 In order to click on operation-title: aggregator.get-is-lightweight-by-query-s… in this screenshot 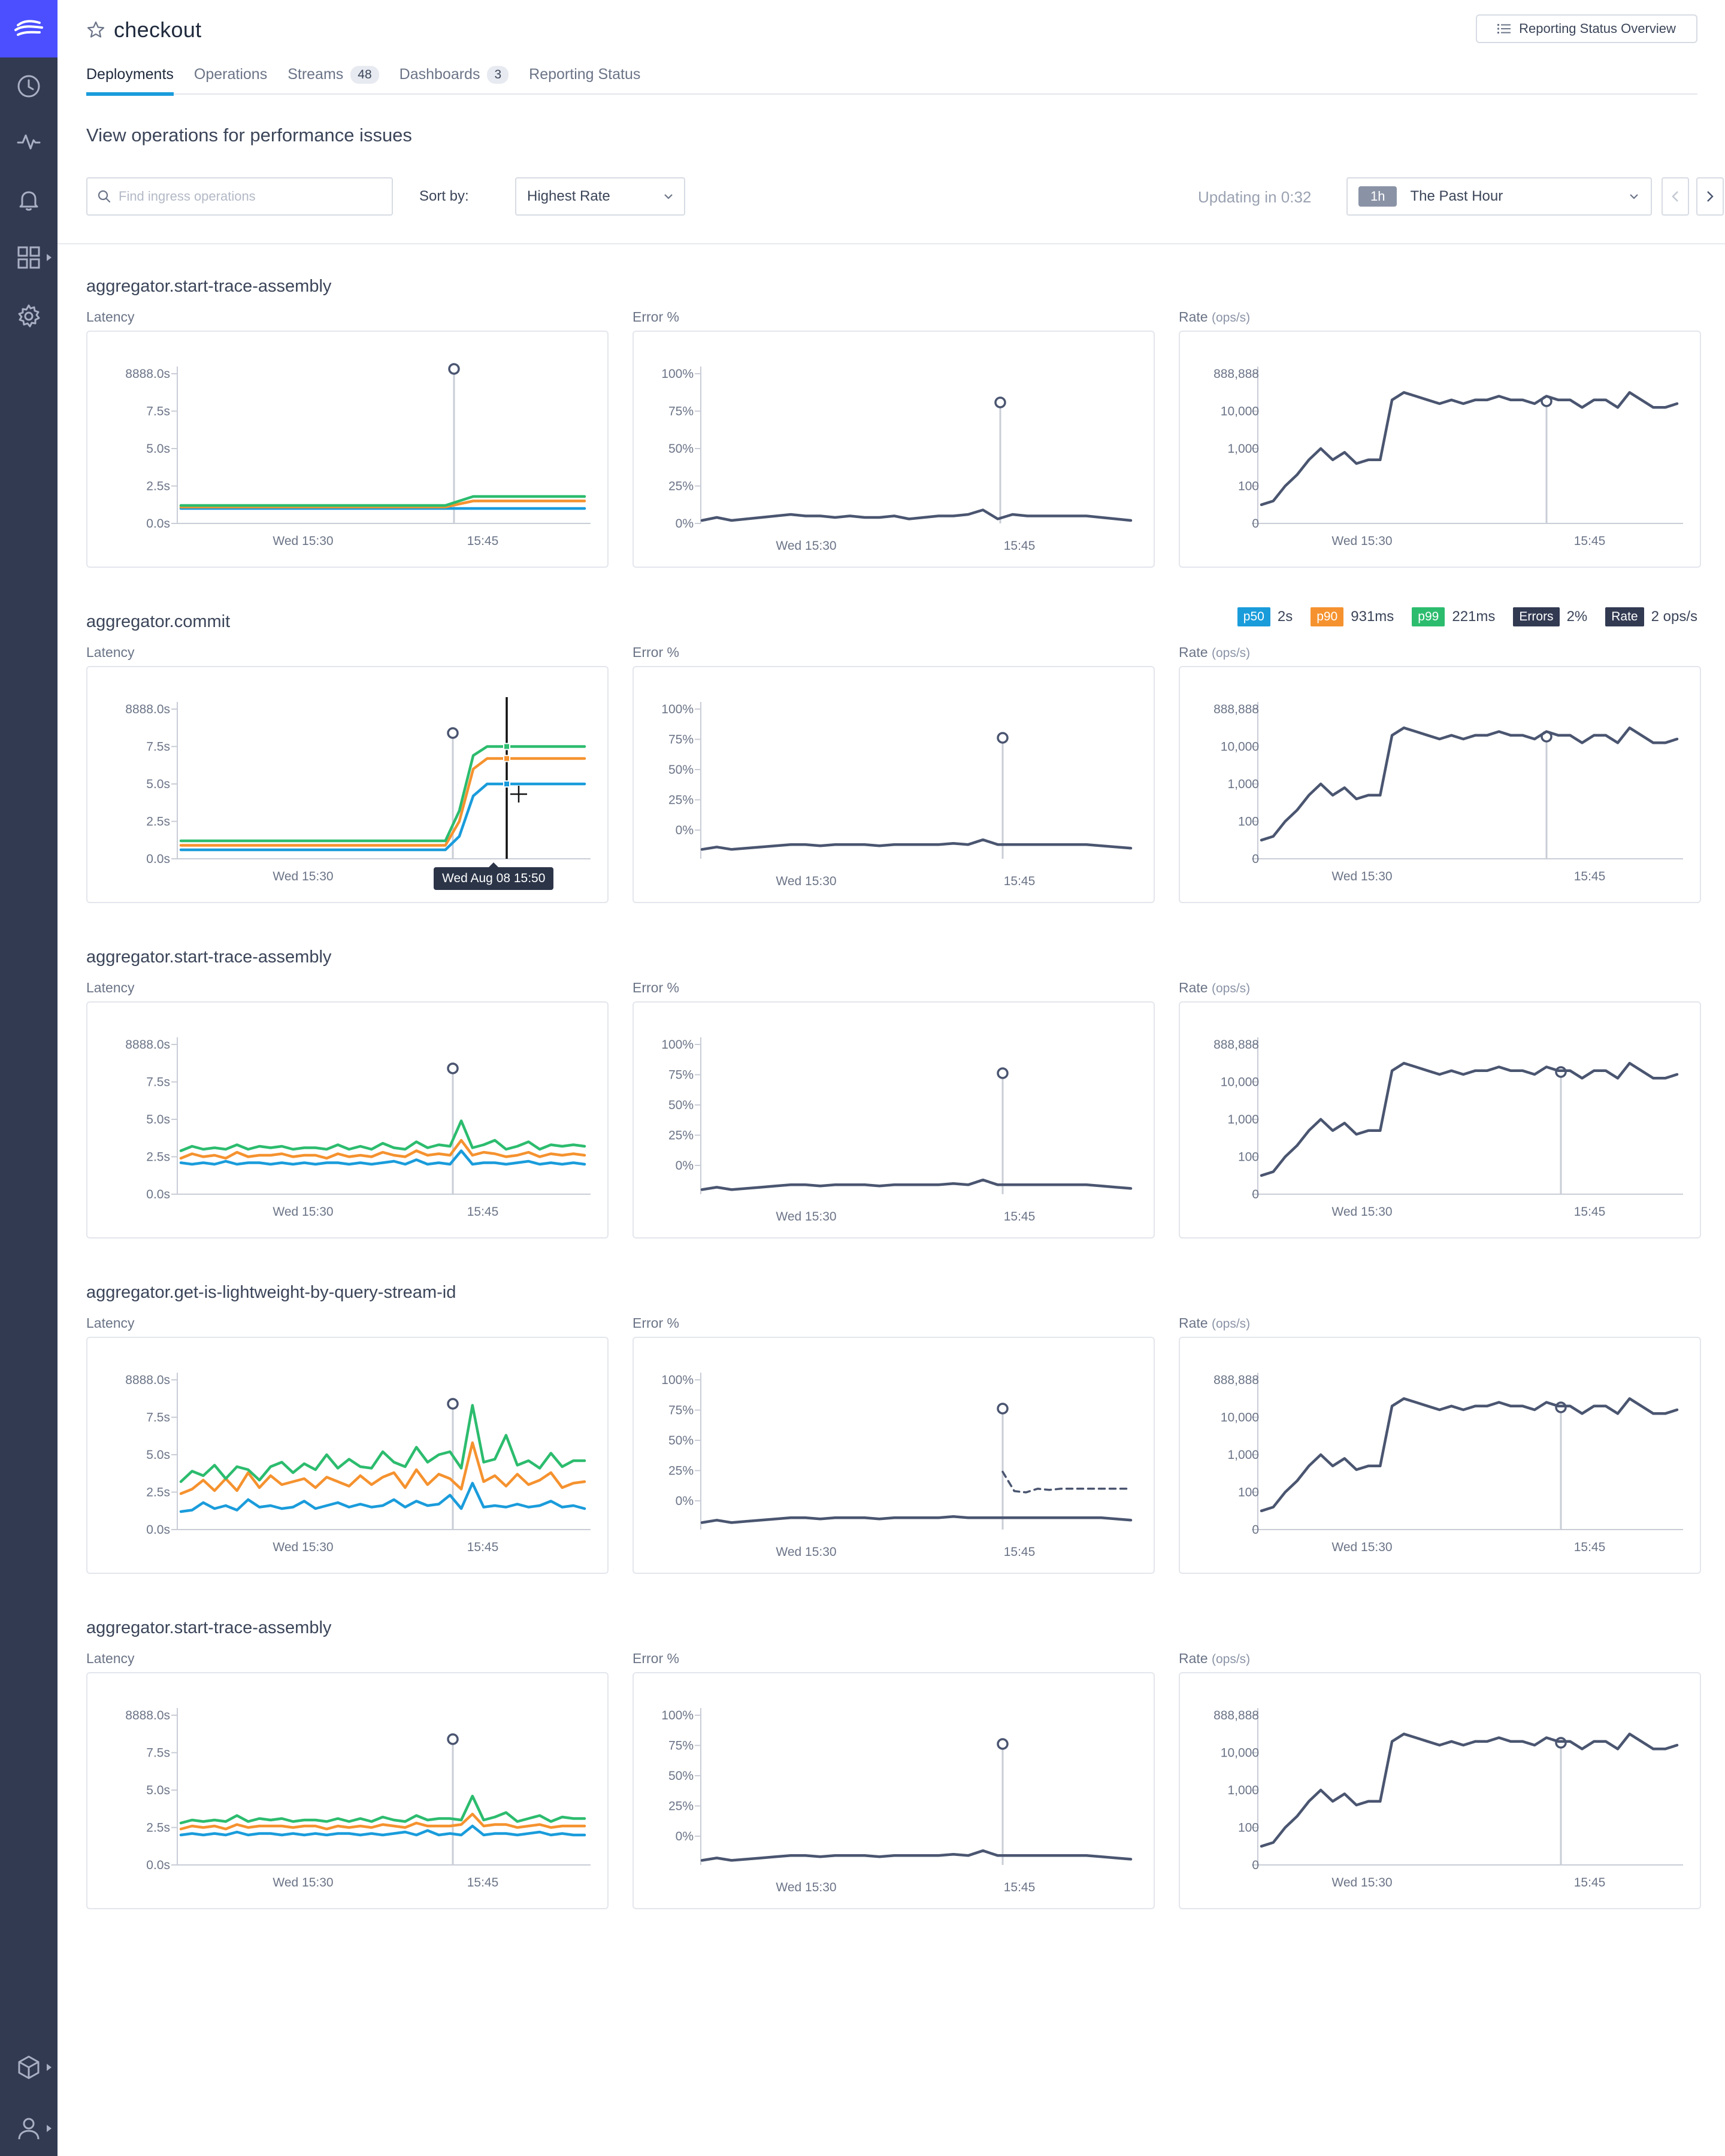, I will do `click(271, 1292)`.